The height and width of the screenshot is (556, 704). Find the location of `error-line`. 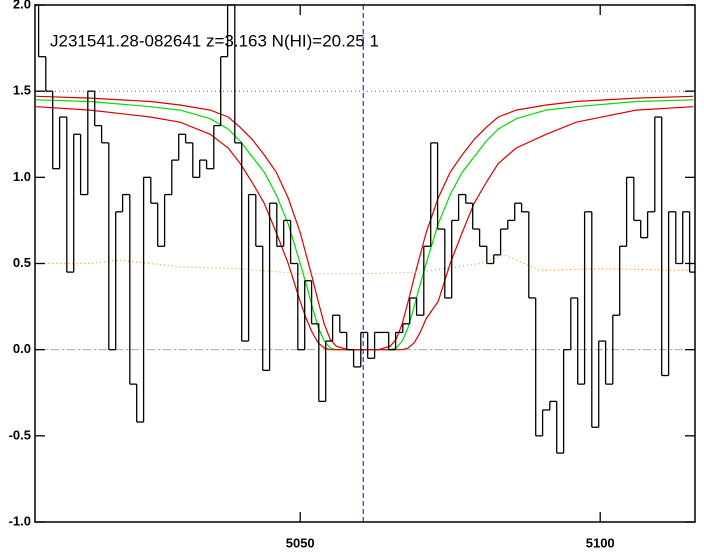

error-line is located at coordinates (365, 264).